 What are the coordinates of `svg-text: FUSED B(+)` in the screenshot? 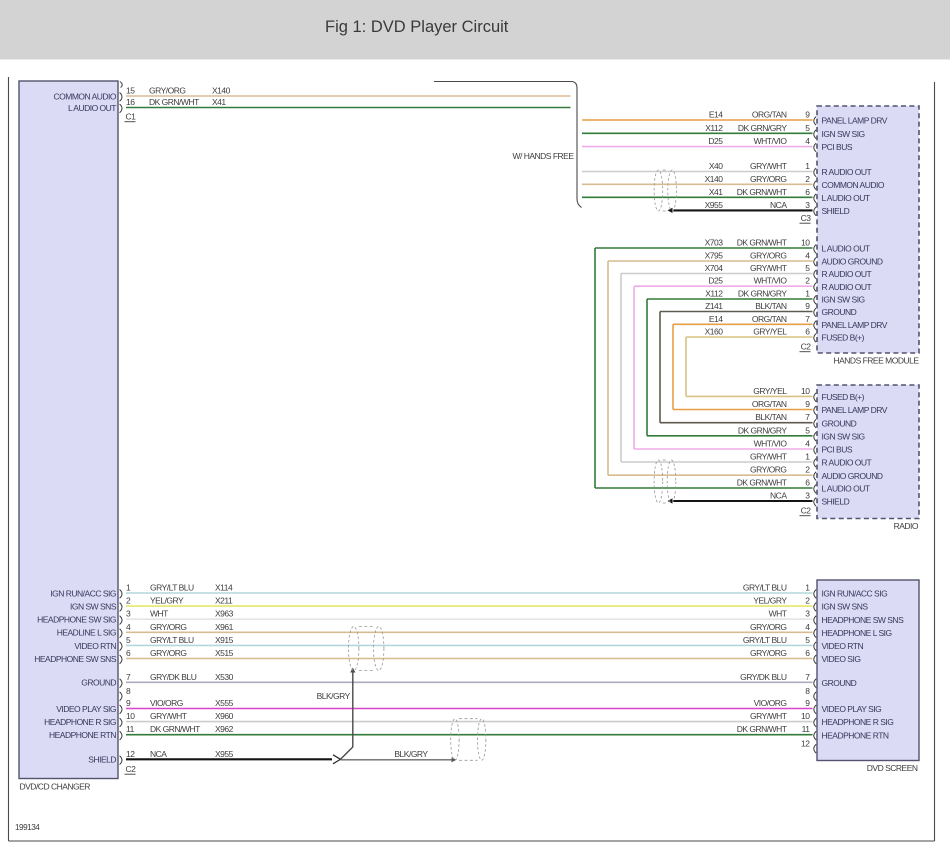 It's located at (843, 338).